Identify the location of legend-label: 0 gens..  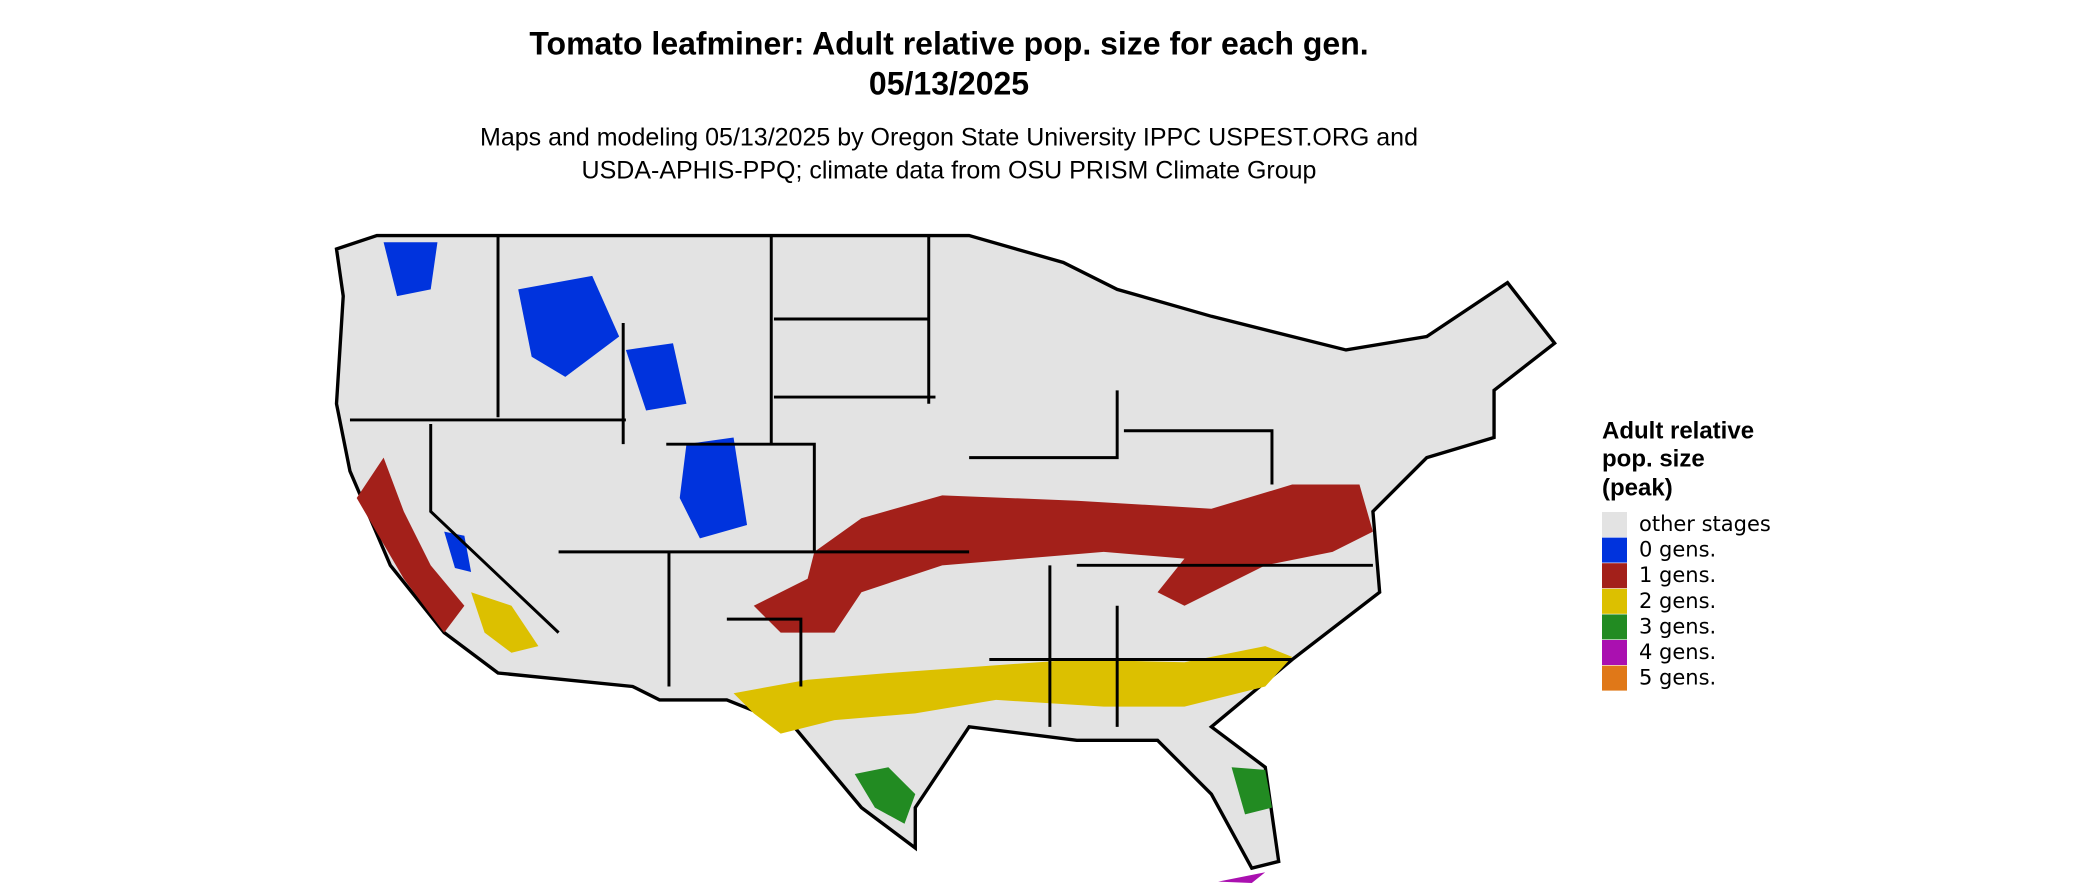
(1677, 550).